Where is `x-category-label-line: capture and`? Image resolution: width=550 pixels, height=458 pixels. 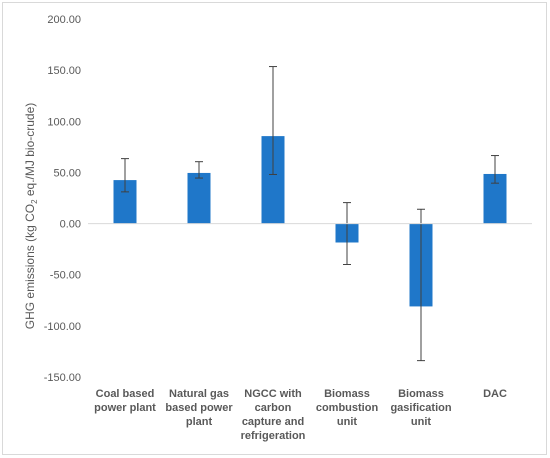
x-category-label-line: capture and is located at coordinates (273, 422).